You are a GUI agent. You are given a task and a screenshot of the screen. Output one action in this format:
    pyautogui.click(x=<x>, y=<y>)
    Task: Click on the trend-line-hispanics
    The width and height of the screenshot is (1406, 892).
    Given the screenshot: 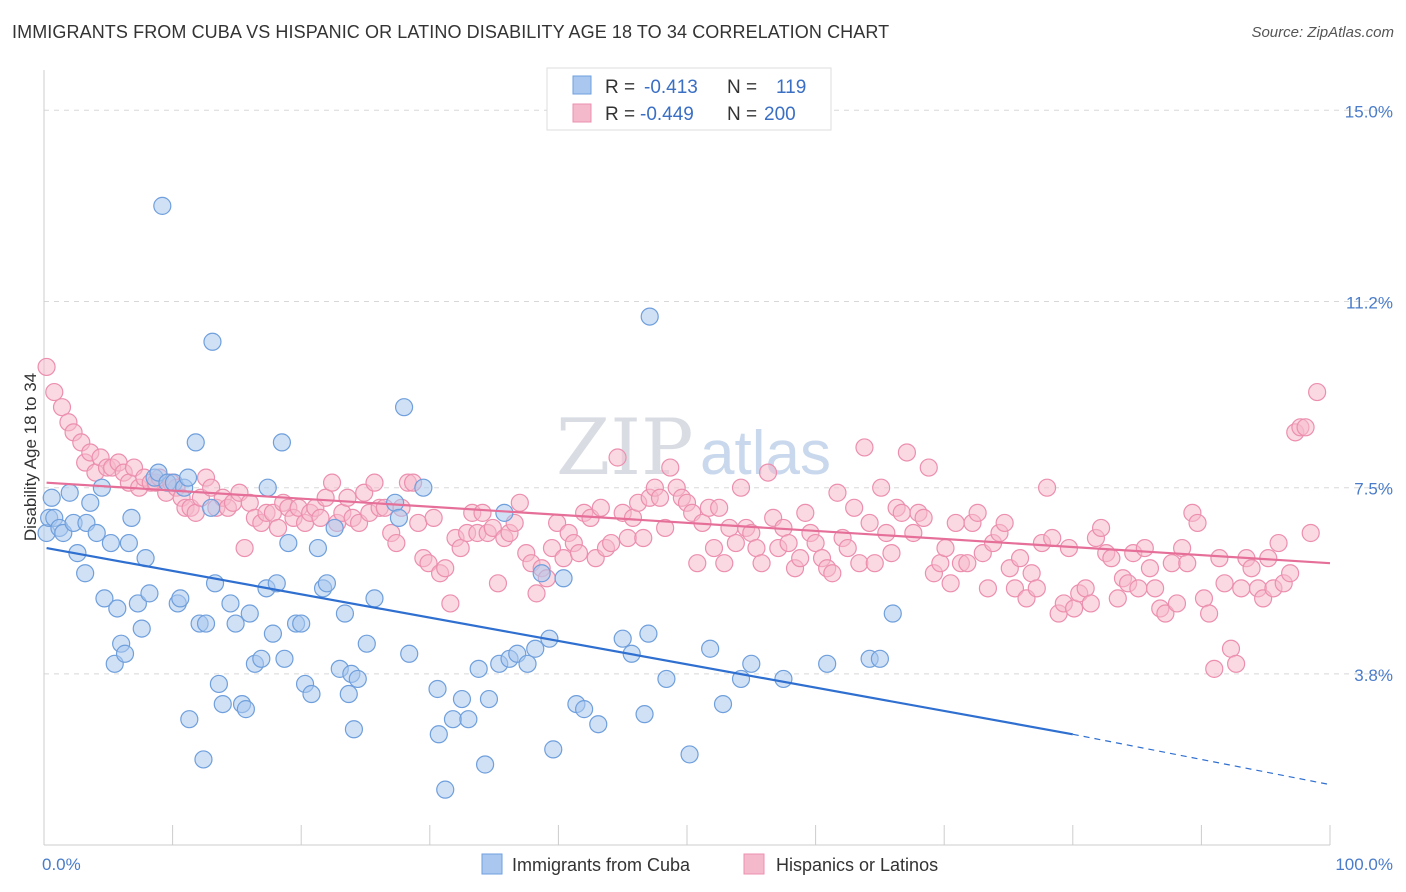 What is the action you would take?
    pyautogui.click(x=688, y=523)
    